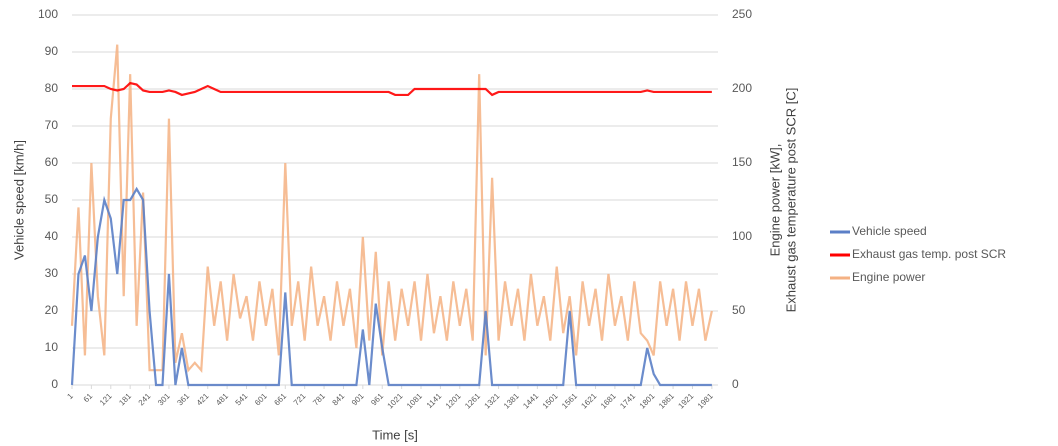 This screenshot has width=1058, height=446. Describe the element at coordinates (52, 199) in the screenshot. I see `y-tick-label: 50` at that location.